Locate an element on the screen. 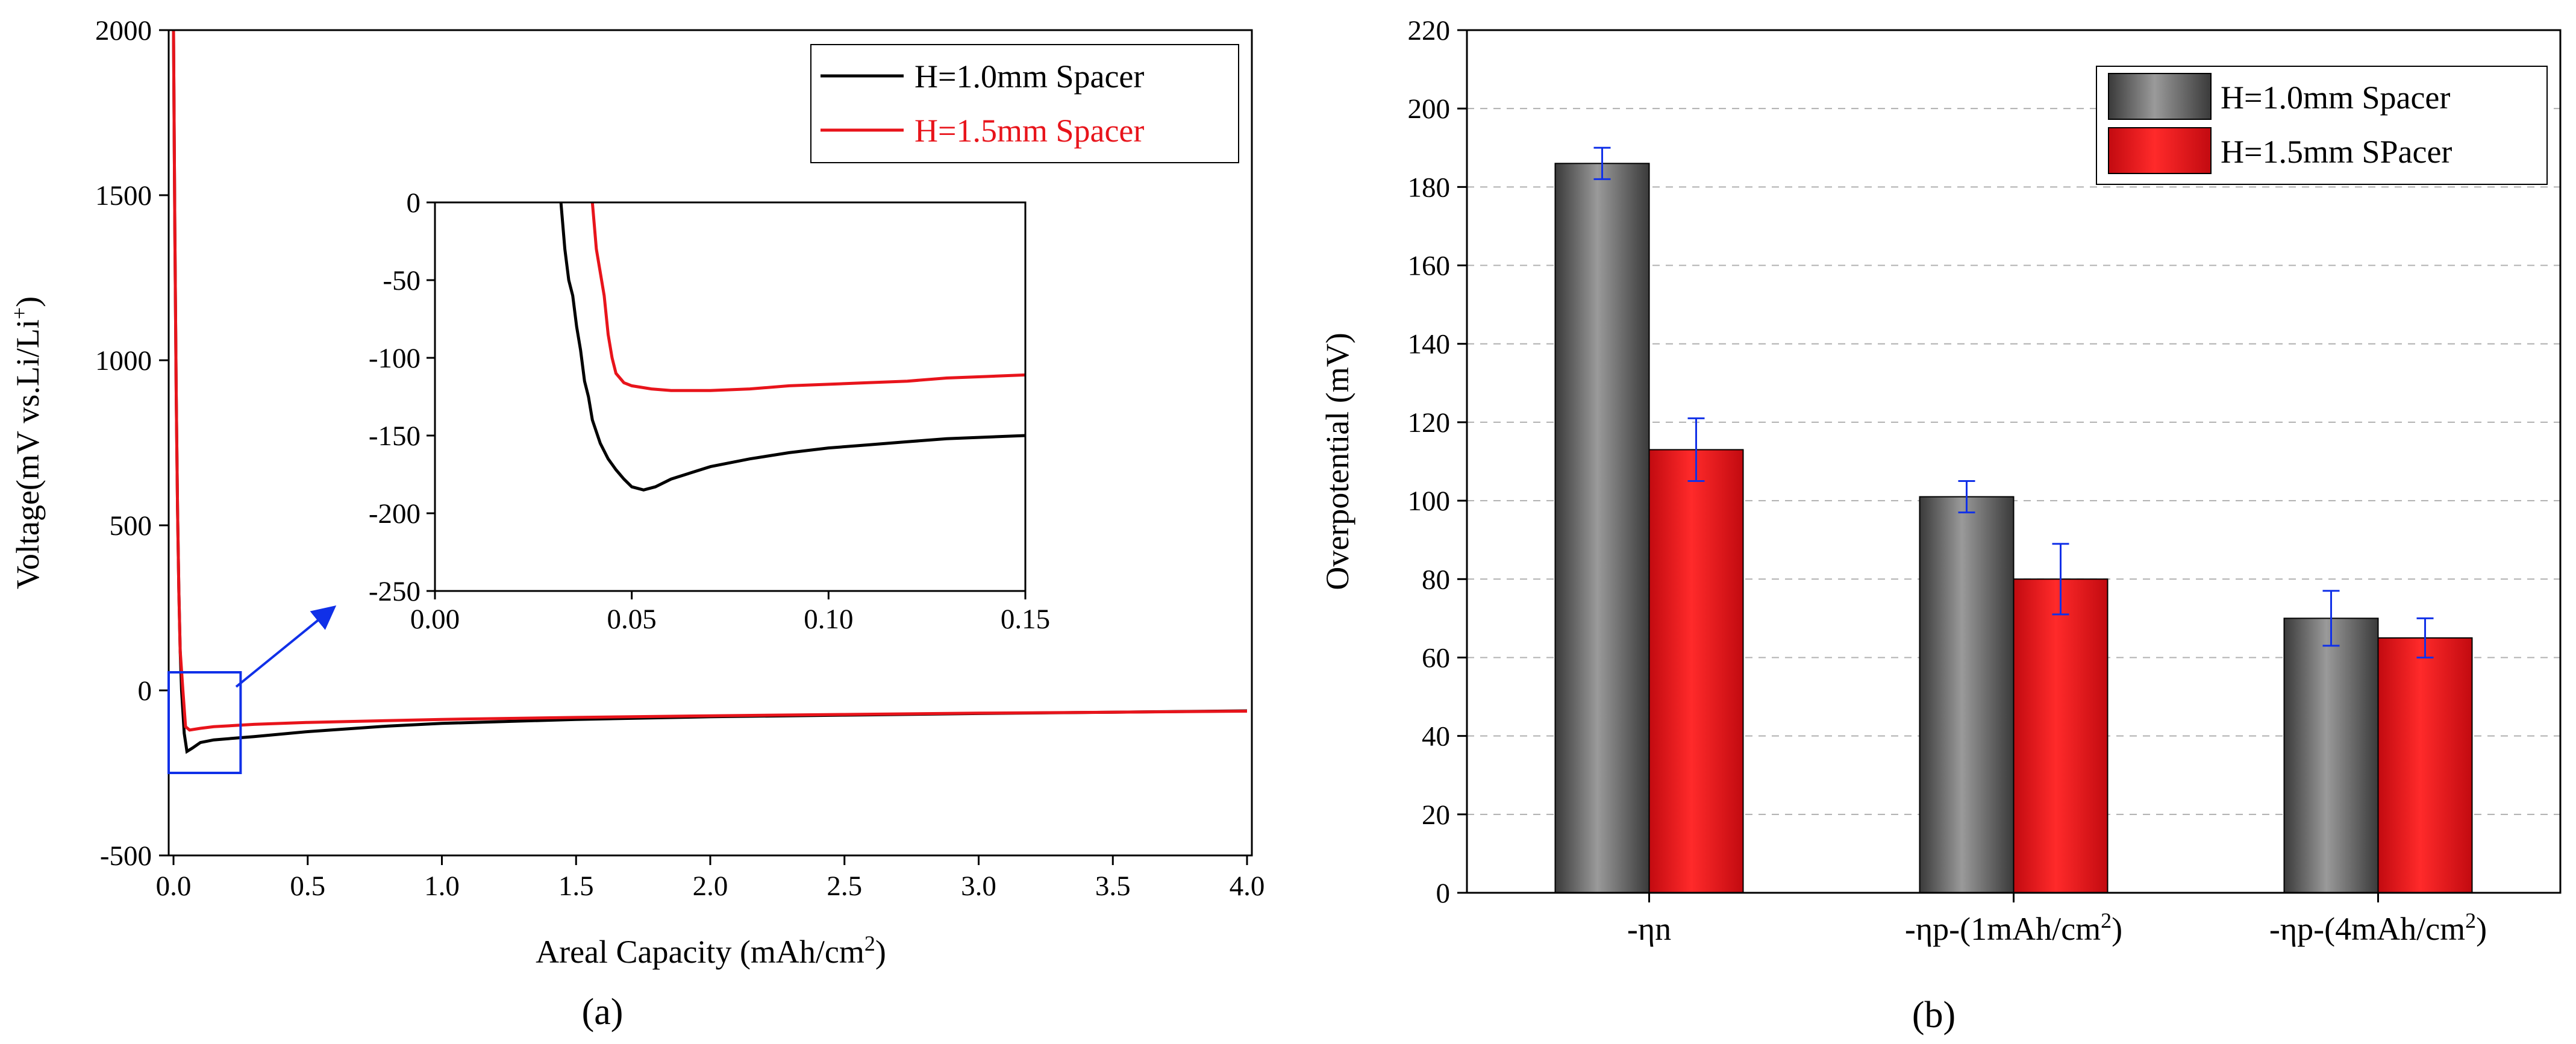 Image resolution: width=2576 pixels, height=1044 pixels. inset-ticks: 0.00 0.05 0.10 0.15 -250 -200 -150 -100 -50 0 is located at coordinates (710, 411).